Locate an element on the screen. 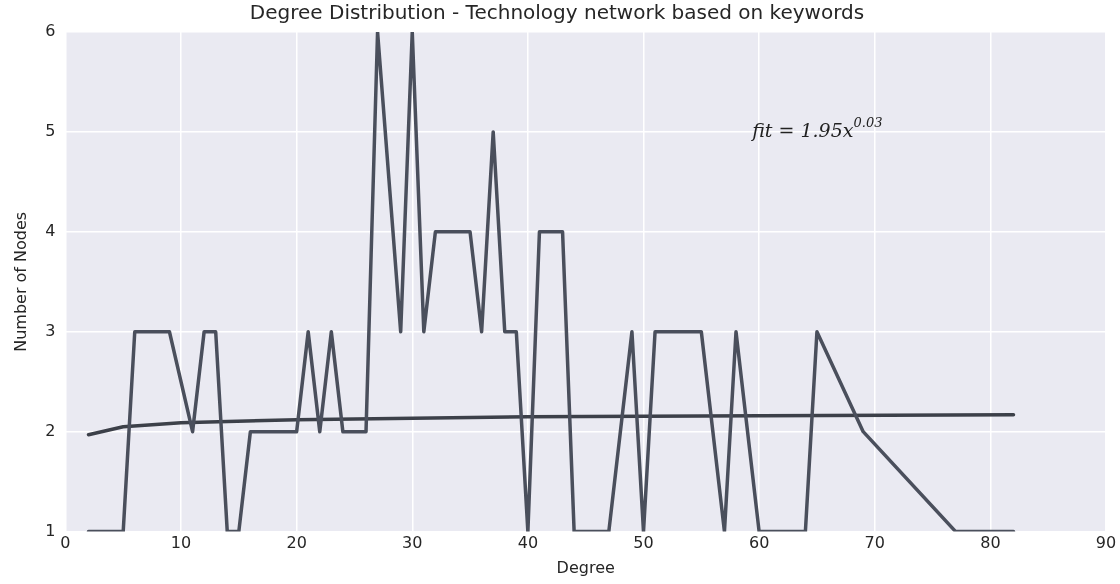  x-tick-label: 30 is located at coordinates (412, 543).